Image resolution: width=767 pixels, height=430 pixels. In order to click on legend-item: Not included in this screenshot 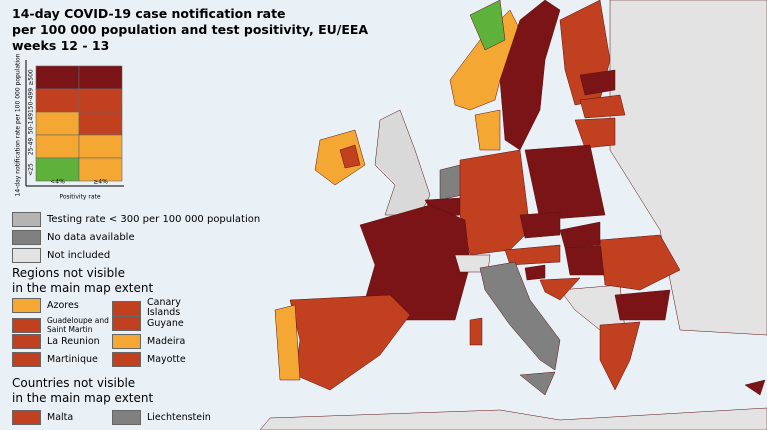, I will do `click(61, 255)`.